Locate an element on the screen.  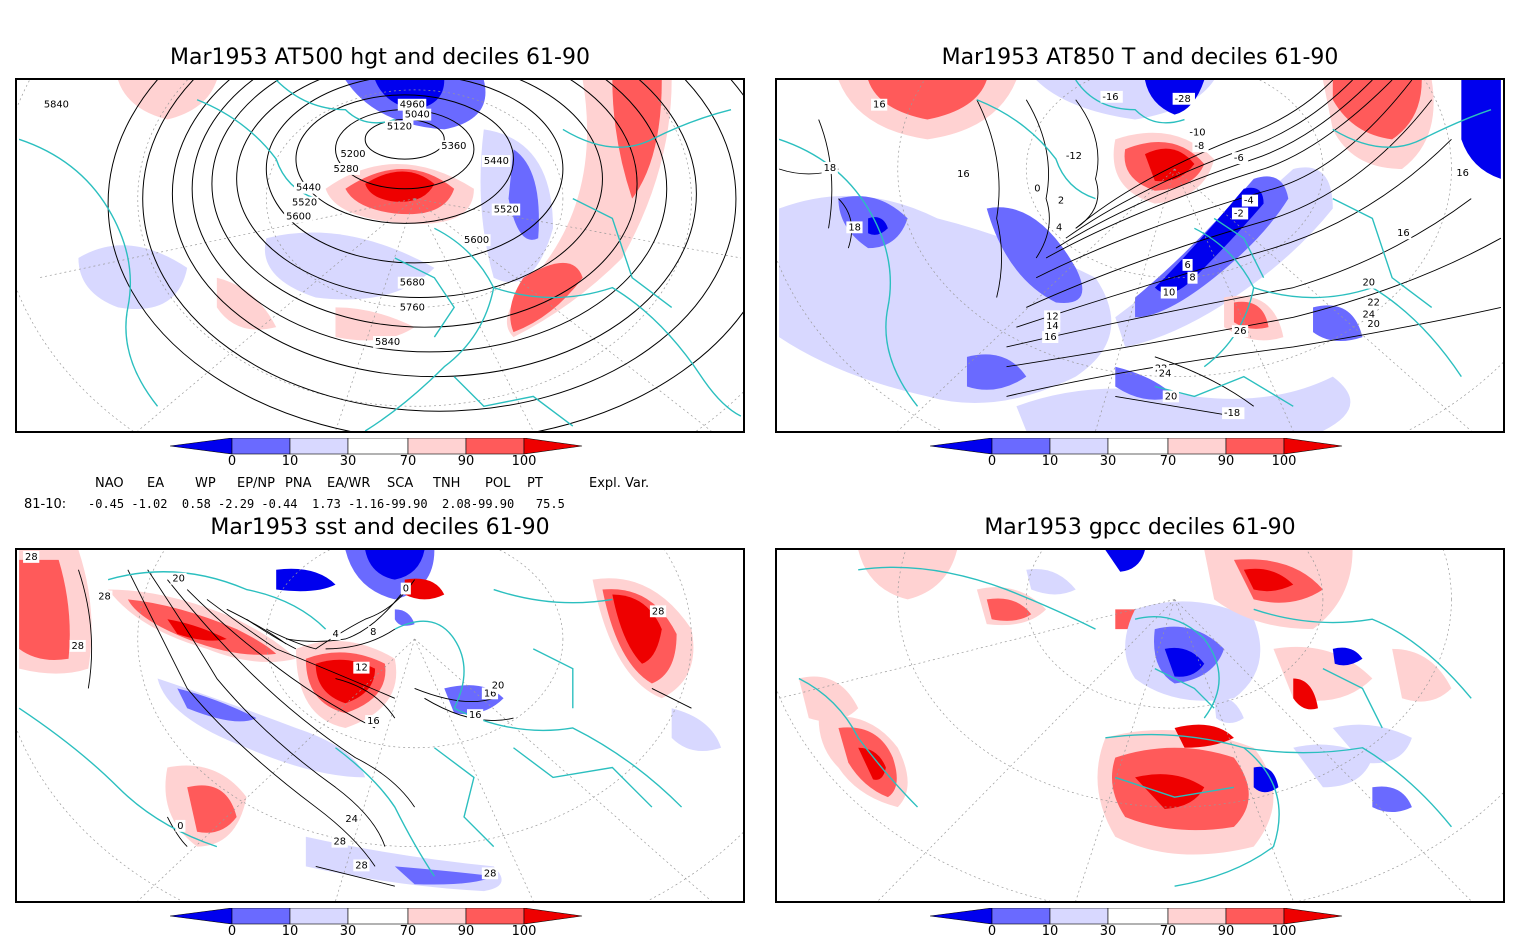
contour-label: 5520 is located at coordinates (304, 203).